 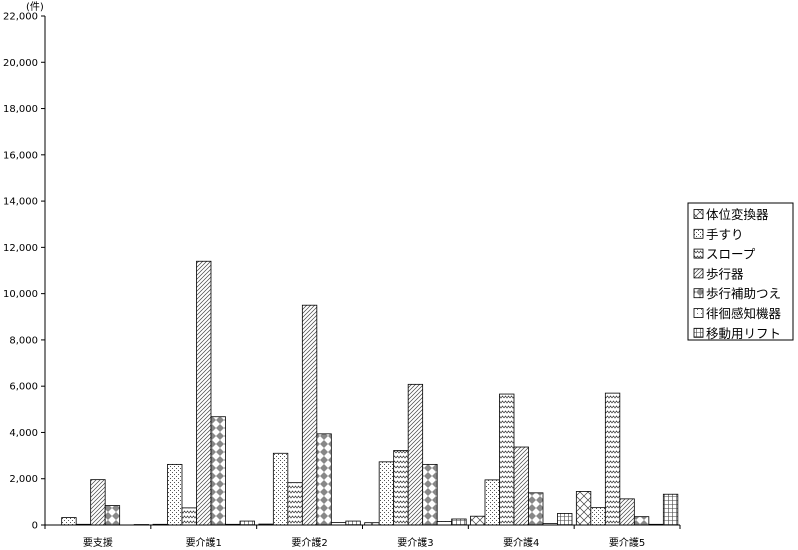 What do you see at coordinates (35, 526) in the screenshot?
I see `y-tick-label: 0` at bounding box center [35, 526].